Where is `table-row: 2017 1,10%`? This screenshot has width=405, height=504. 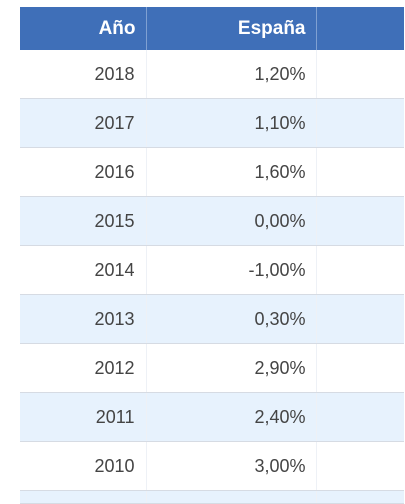
table-row: 2017 1,10% is located at coordinates (212, 123).